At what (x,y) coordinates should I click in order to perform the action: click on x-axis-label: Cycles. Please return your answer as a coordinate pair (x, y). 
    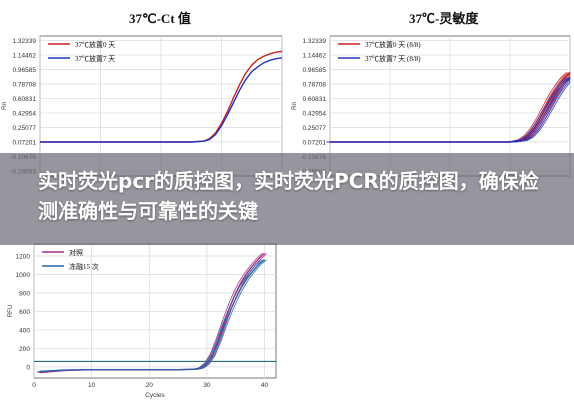
    Looking at the image, I should click on (155, 395).